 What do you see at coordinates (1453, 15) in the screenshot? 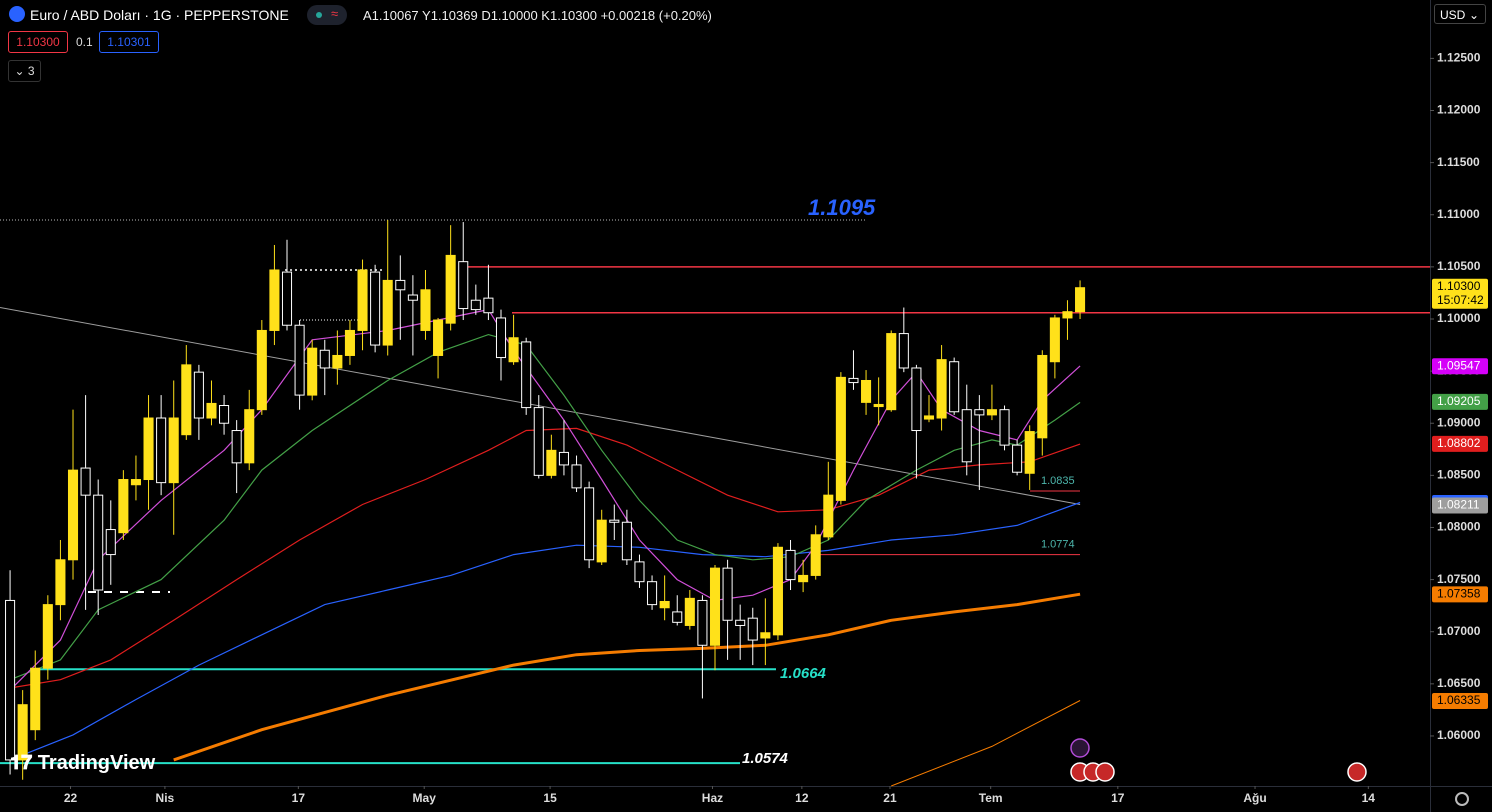
I see `currency: USD` at bounding box center [1453, 15].